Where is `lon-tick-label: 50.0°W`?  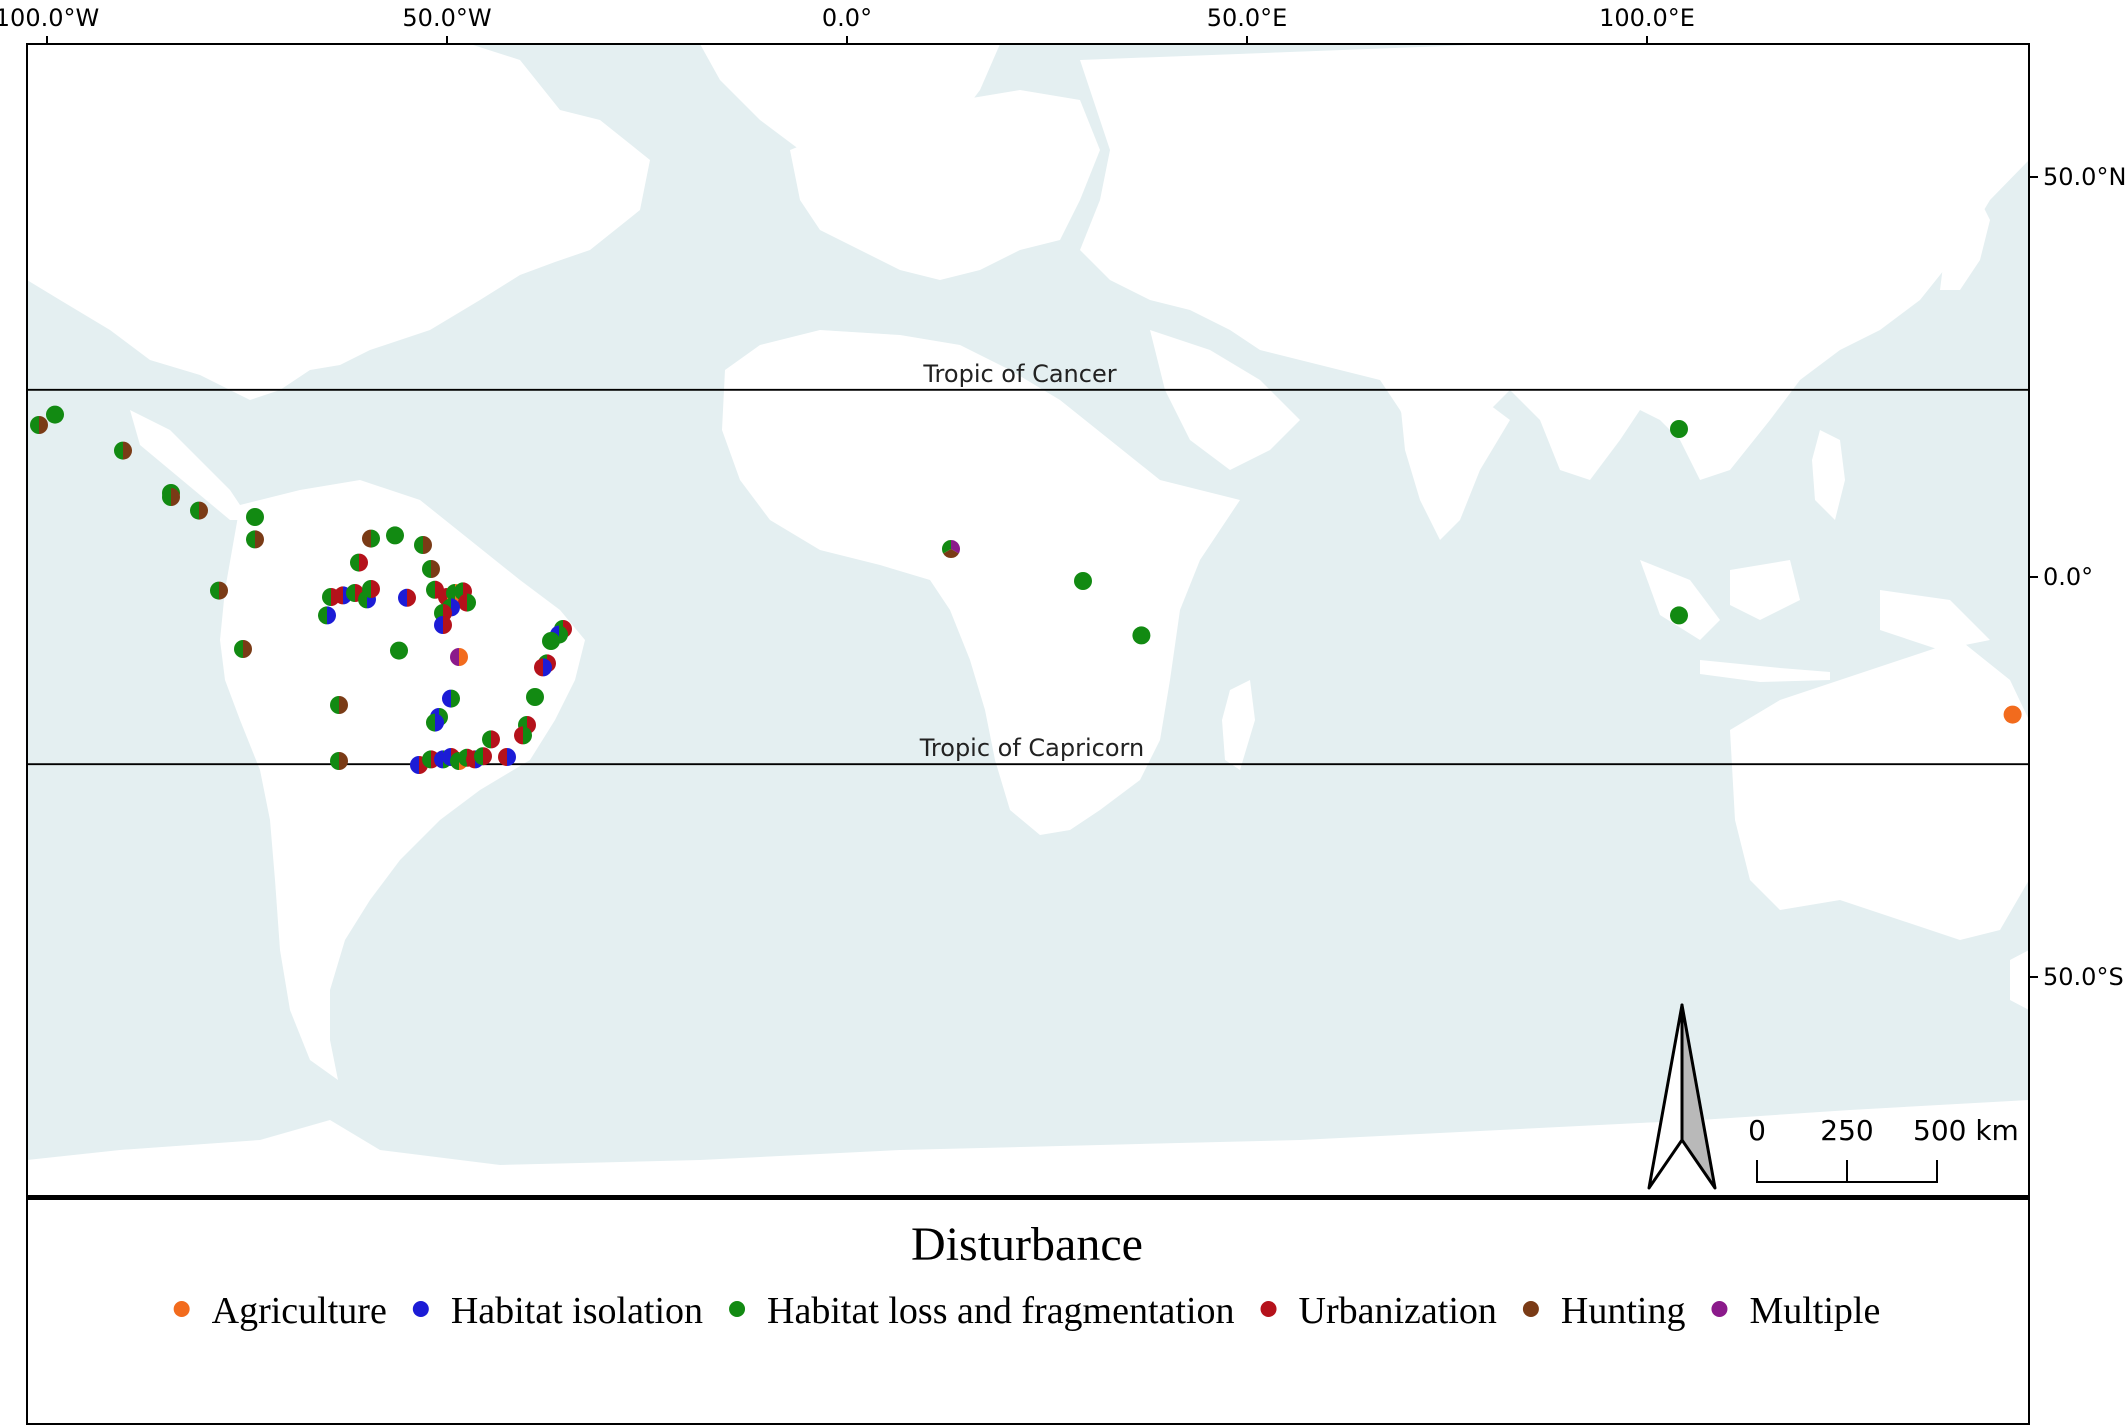
lon-tick-label: 50.0°W is located at coordinates (446, 18).